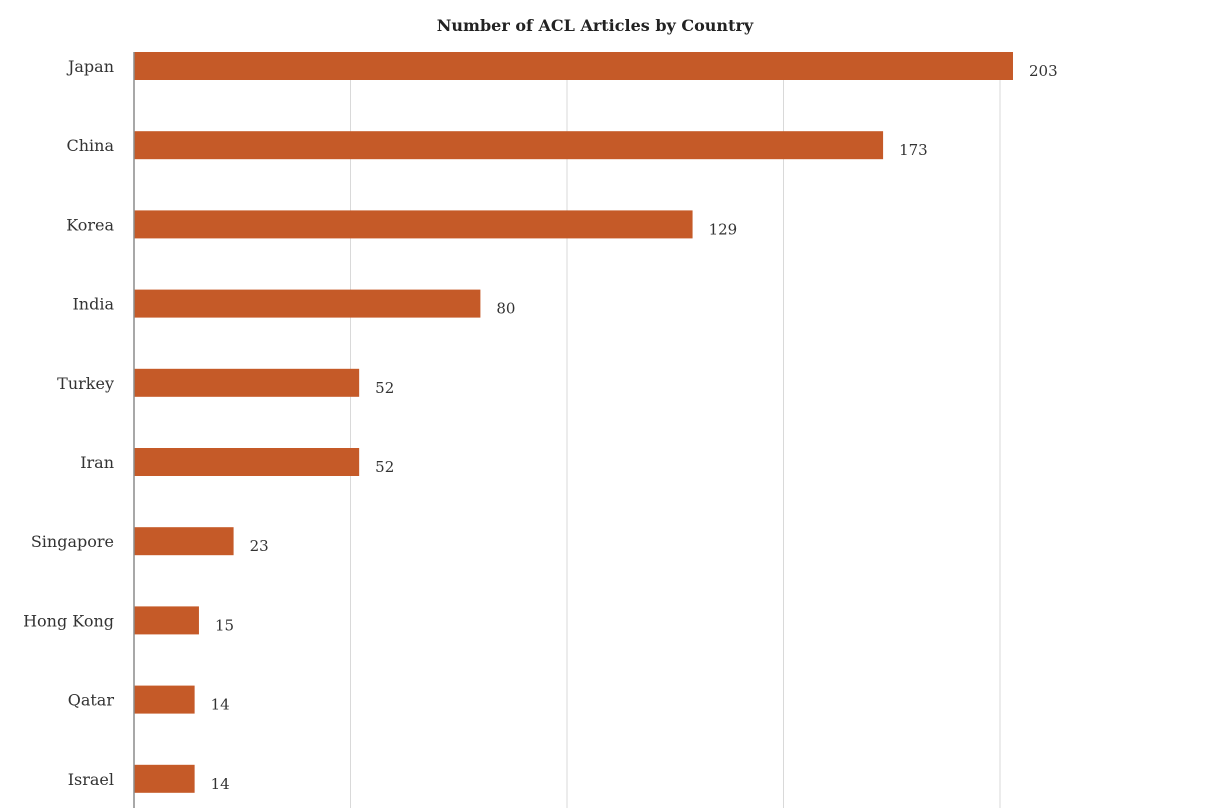 The height and width of the screenshot is (808, 1205). Describe the element at coordinates (1043, 71) in the screenshot. I see `value-label-0: 203` at that location.